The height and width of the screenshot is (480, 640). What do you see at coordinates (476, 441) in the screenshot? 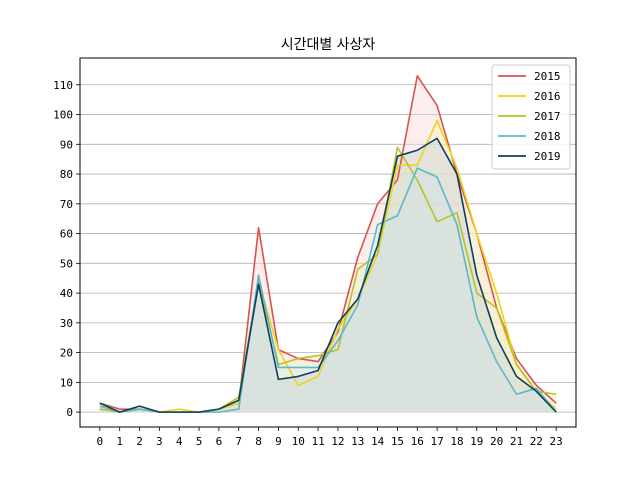
I see `x-tick-label: 19` at bounding box center [476, 441].